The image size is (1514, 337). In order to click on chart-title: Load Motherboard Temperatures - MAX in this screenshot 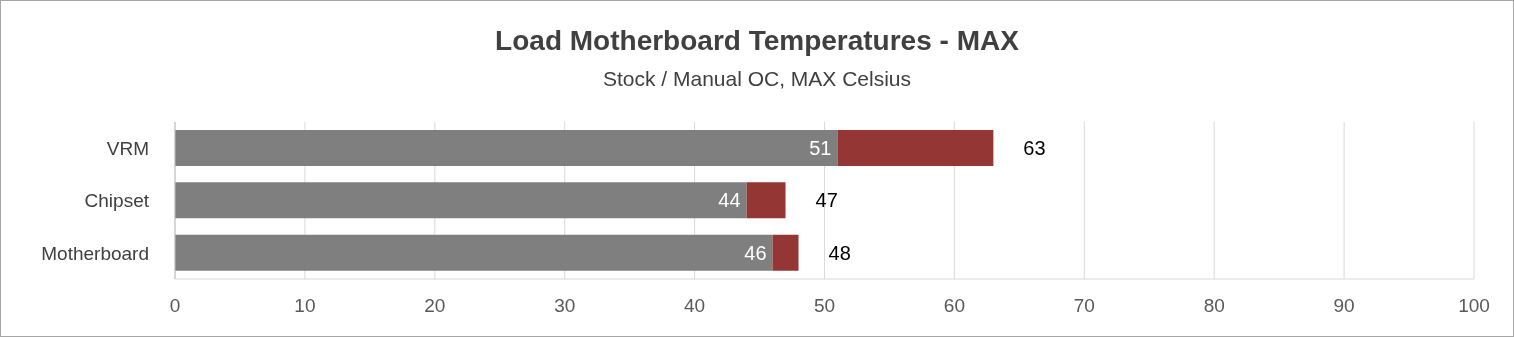, I will do `click(757, 41)`.